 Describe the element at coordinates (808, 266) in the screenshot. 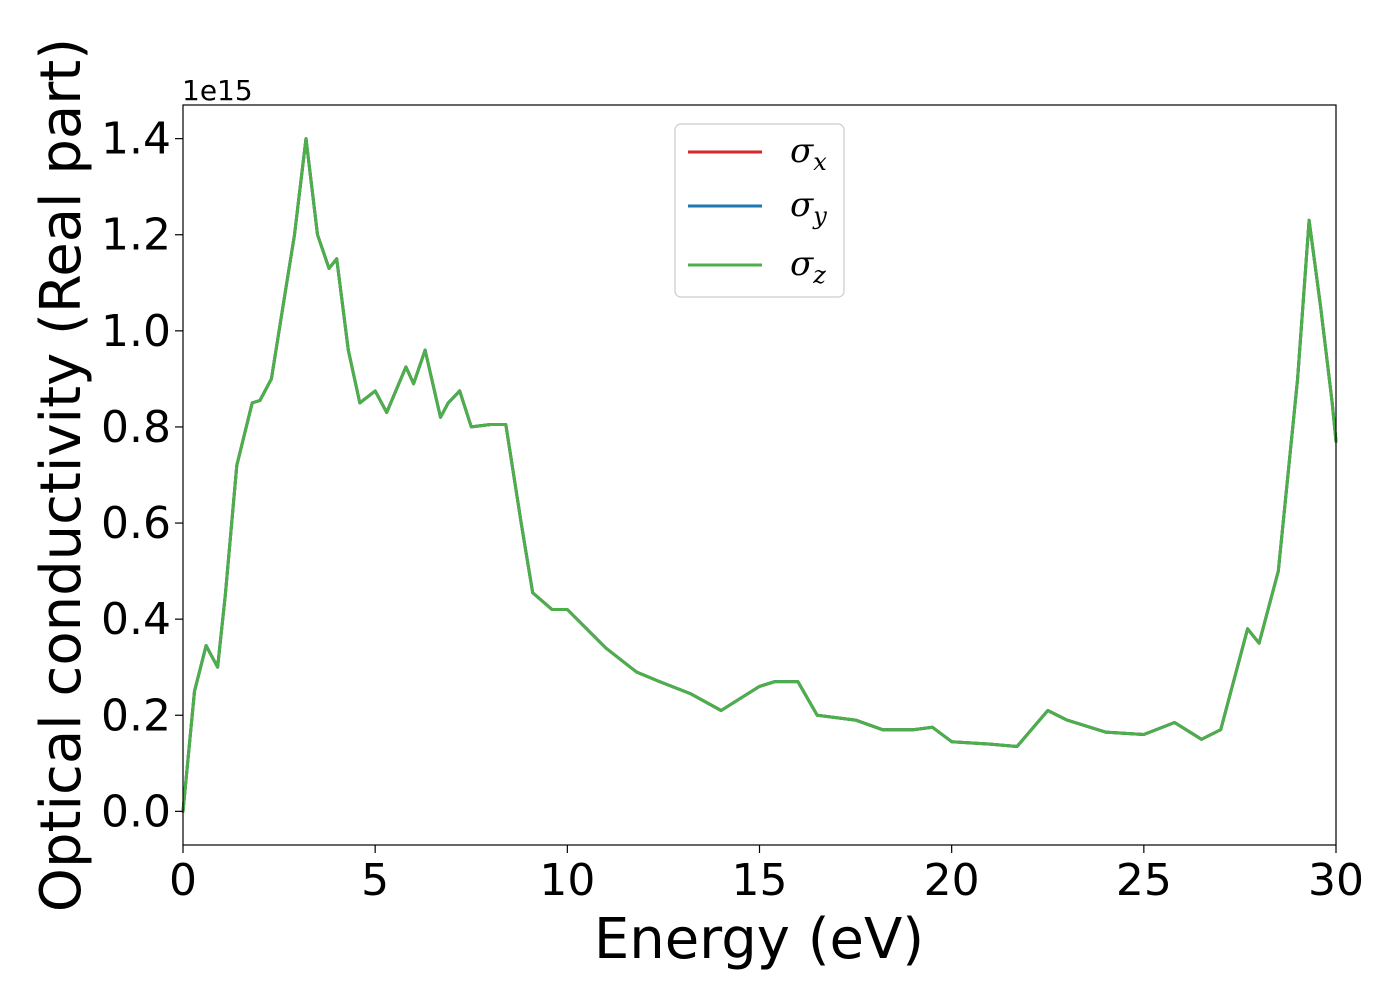

I see `legend-label-z: σz` at that location.